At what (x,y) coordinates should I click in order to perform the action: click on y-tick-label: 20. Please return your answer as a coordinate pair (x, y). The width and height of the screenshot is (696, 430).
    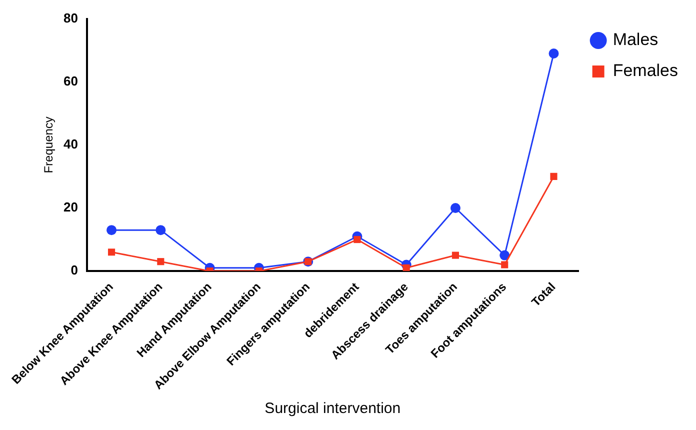
    Looking at the image, I should click on (70, 207).